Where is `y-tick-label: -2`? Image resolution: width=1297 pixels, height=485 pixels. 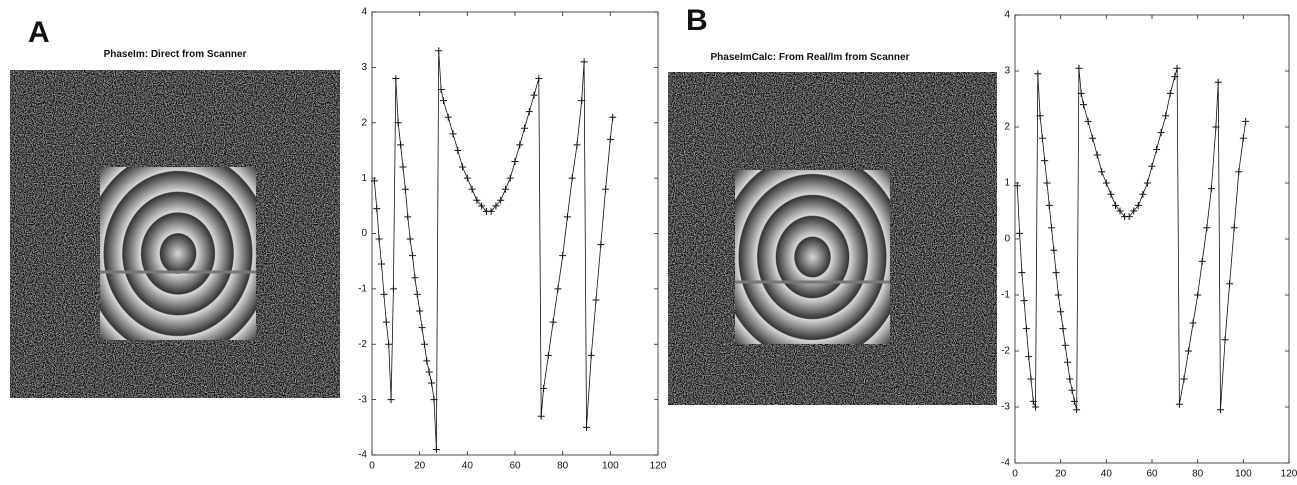
y-tick-label: -2 is located at coordinates (362, 344).